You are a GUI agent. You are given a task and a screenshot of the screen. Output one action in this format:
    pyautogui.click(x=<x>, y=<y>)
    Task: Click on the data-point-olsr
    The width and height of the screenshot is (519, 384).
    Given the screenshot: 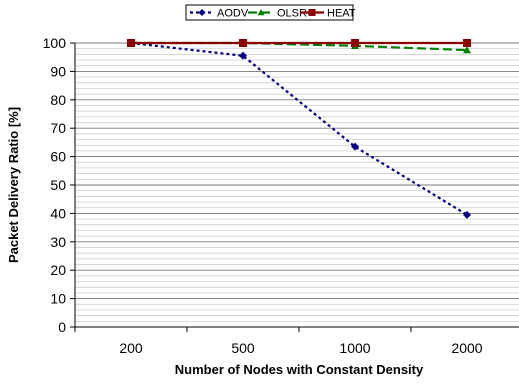 What is the action you would take?
    pyautogui.click(x=467, y=50)
    